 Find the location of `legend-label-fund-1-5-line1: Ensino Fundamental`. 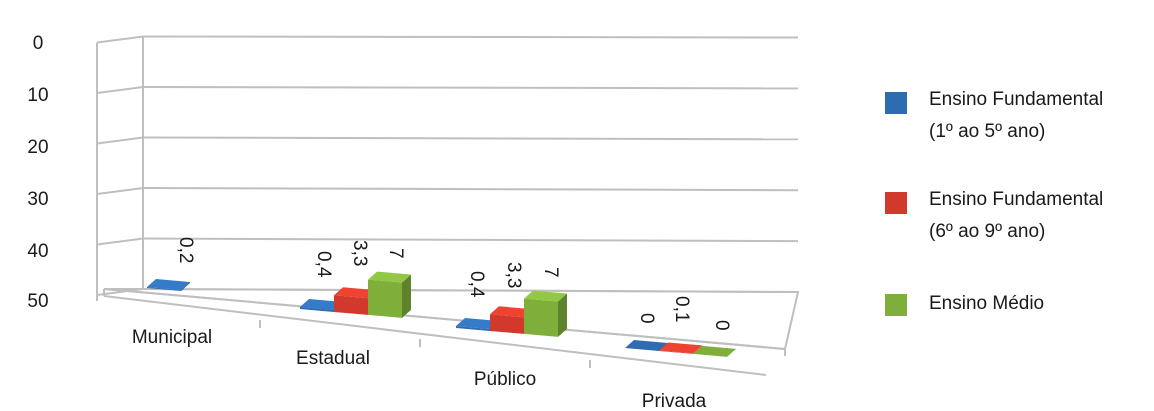

legend-label-fund-1-5-line1: Ensino Fundamental is located at coordinates (1016, 99).